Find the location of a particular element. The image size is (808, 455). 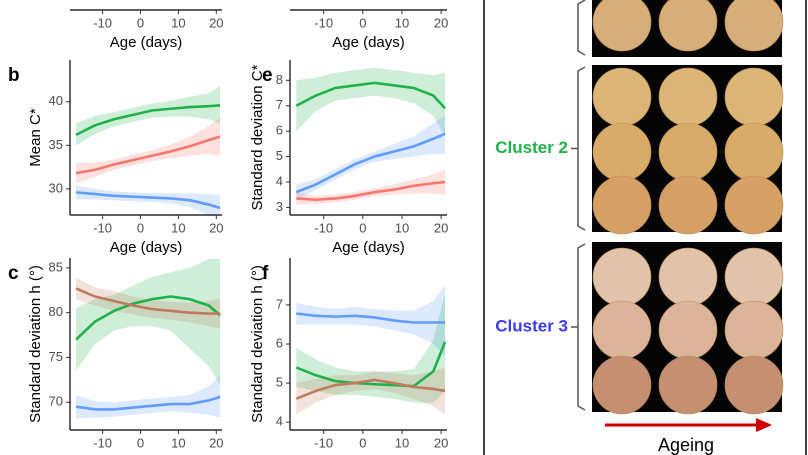

y-tick-label: 80 is located at coordinates (56, 311).